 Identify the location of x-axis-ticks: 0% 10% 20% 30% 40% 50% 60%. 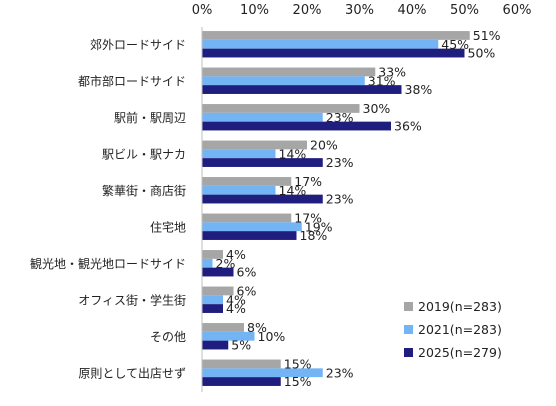
(362, 10).